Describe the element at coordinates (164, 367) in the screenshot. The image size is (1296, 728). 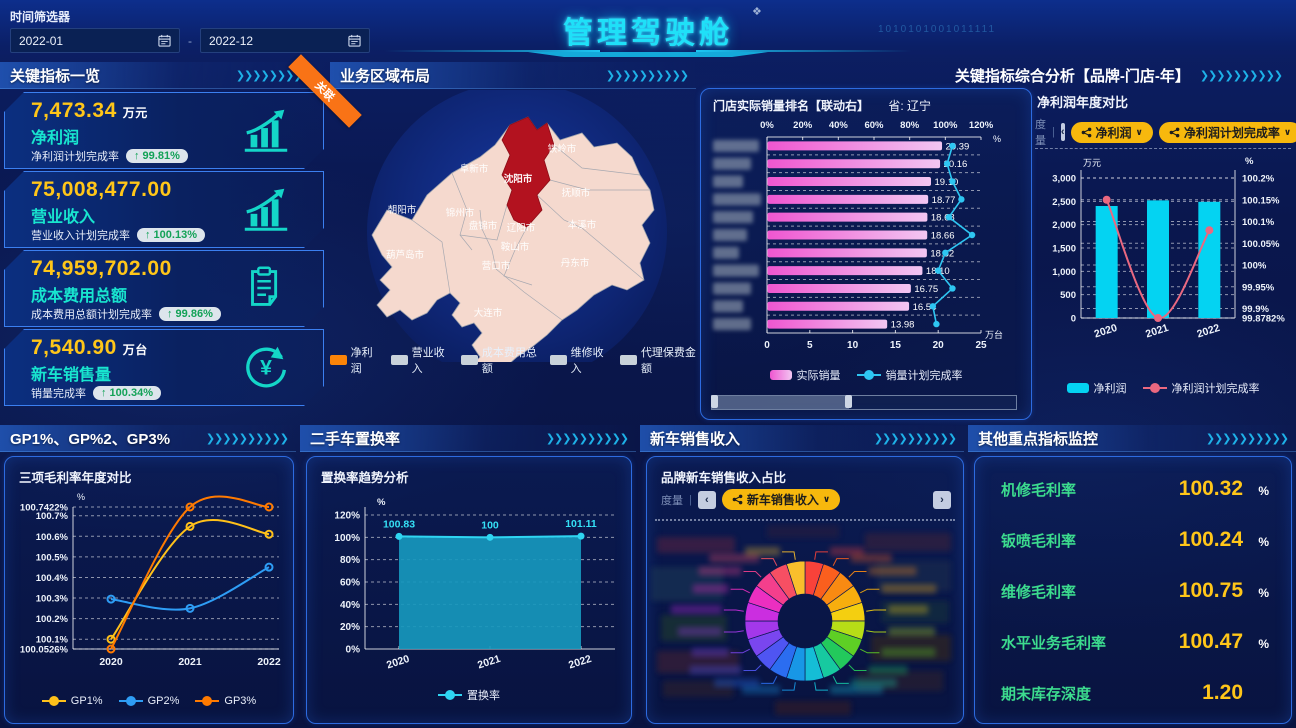
I see `kpi-card-new-car-sales: 7,540.90 万台 新车销售量 销量完成率 ↑ 100.34% ¥` at that location.